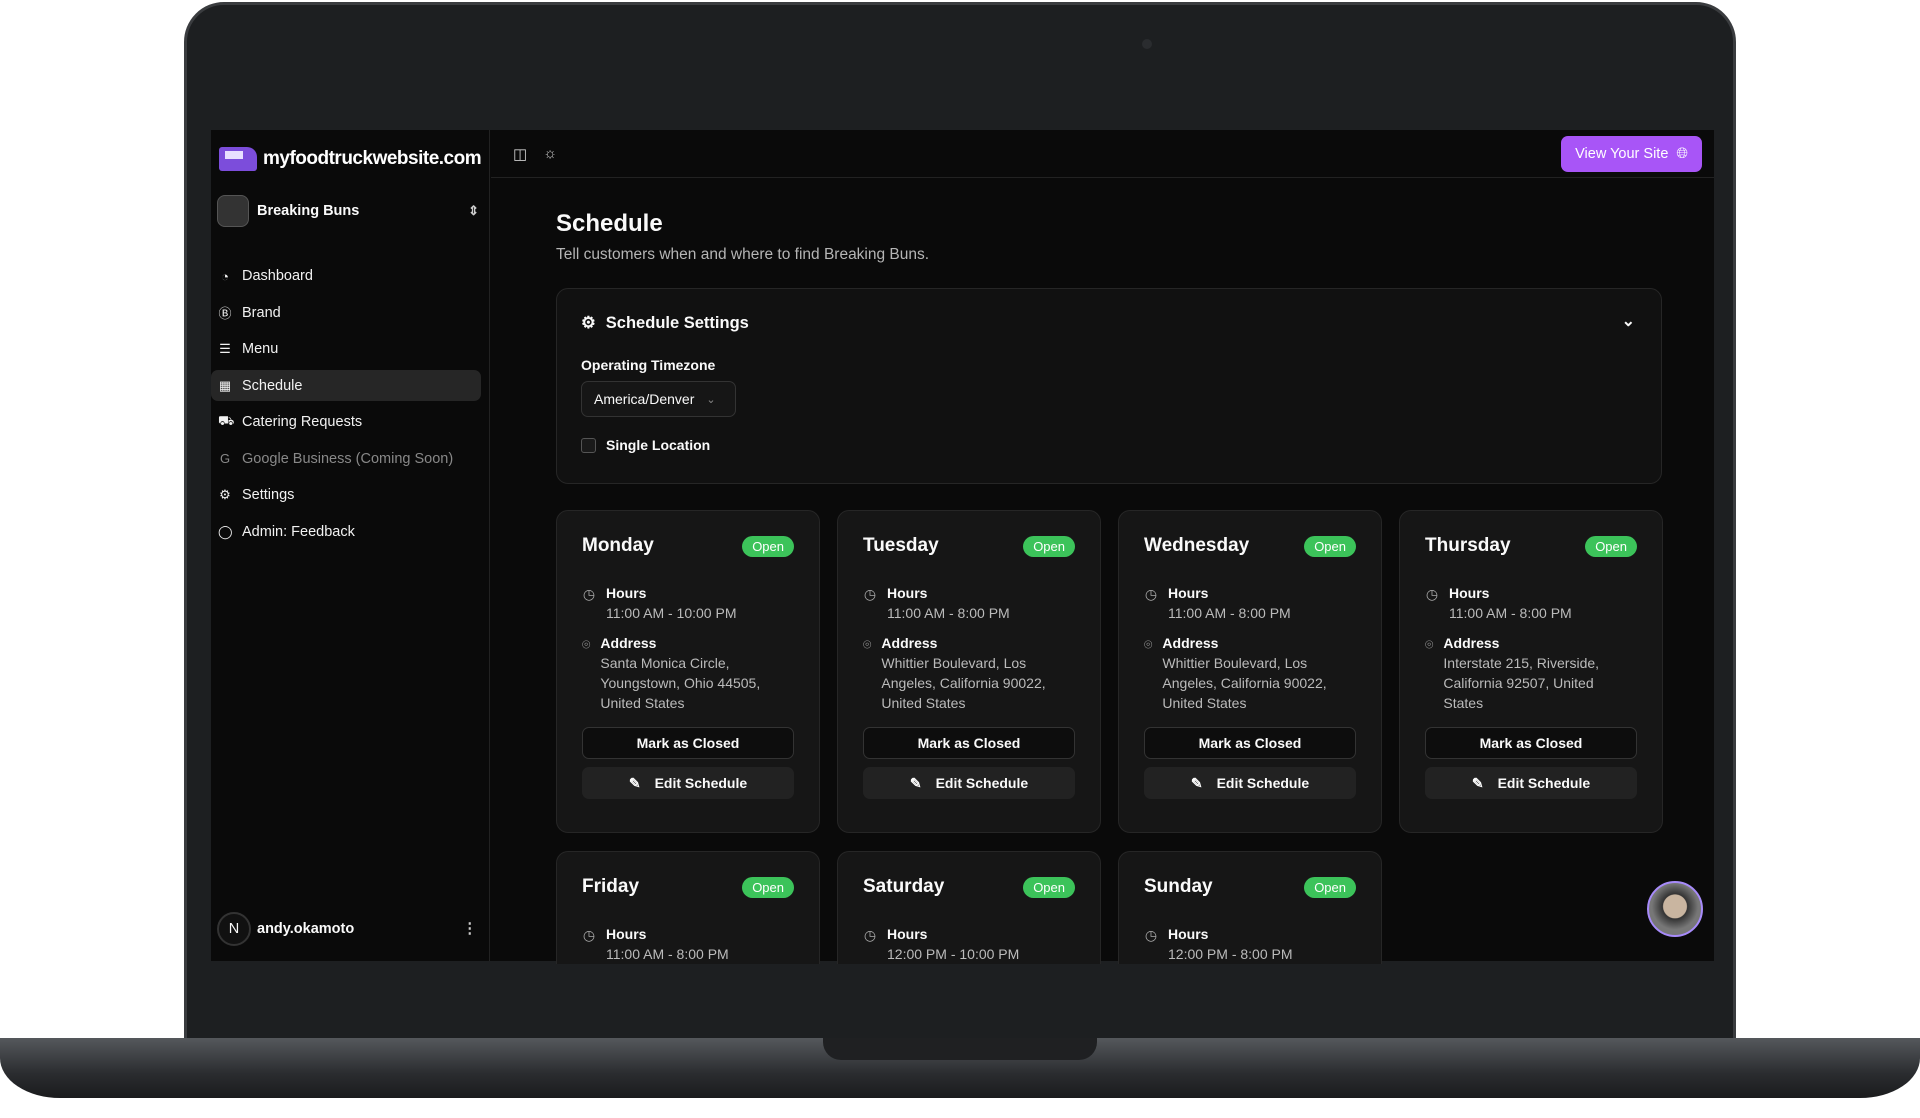  I want to click on sidebar-item-google: G Google Business (Coming Soon), so click(346, 458).